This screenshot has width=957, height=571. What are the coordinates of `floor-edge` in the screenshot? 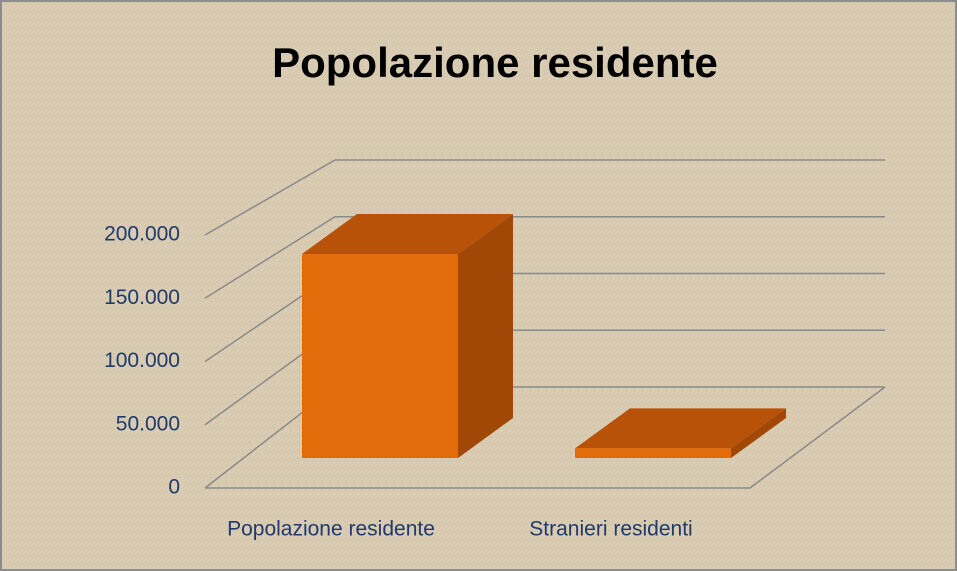 It's located at (817, 437).